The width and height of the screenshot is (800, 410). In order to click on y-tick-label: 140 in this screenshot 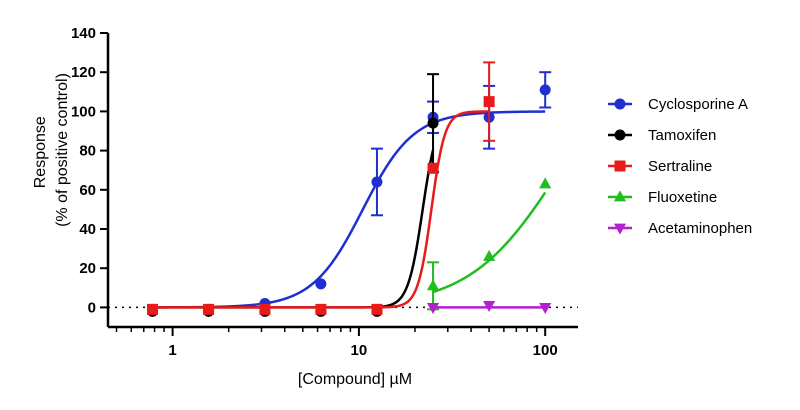, I will do `click(83, 33)`.